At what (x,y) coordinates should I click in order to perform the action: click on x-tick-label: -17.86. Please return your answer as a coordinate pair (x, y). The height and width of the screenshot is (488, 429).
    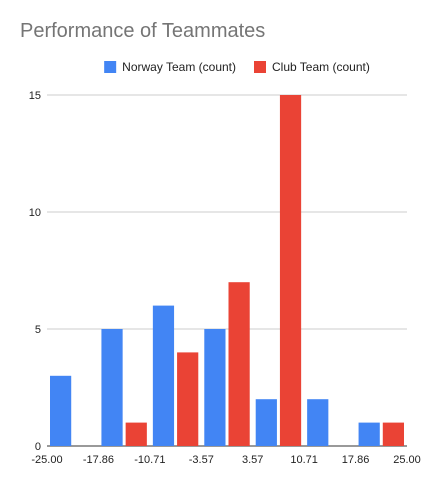
    Looking at the image, I should click on (98, 460).